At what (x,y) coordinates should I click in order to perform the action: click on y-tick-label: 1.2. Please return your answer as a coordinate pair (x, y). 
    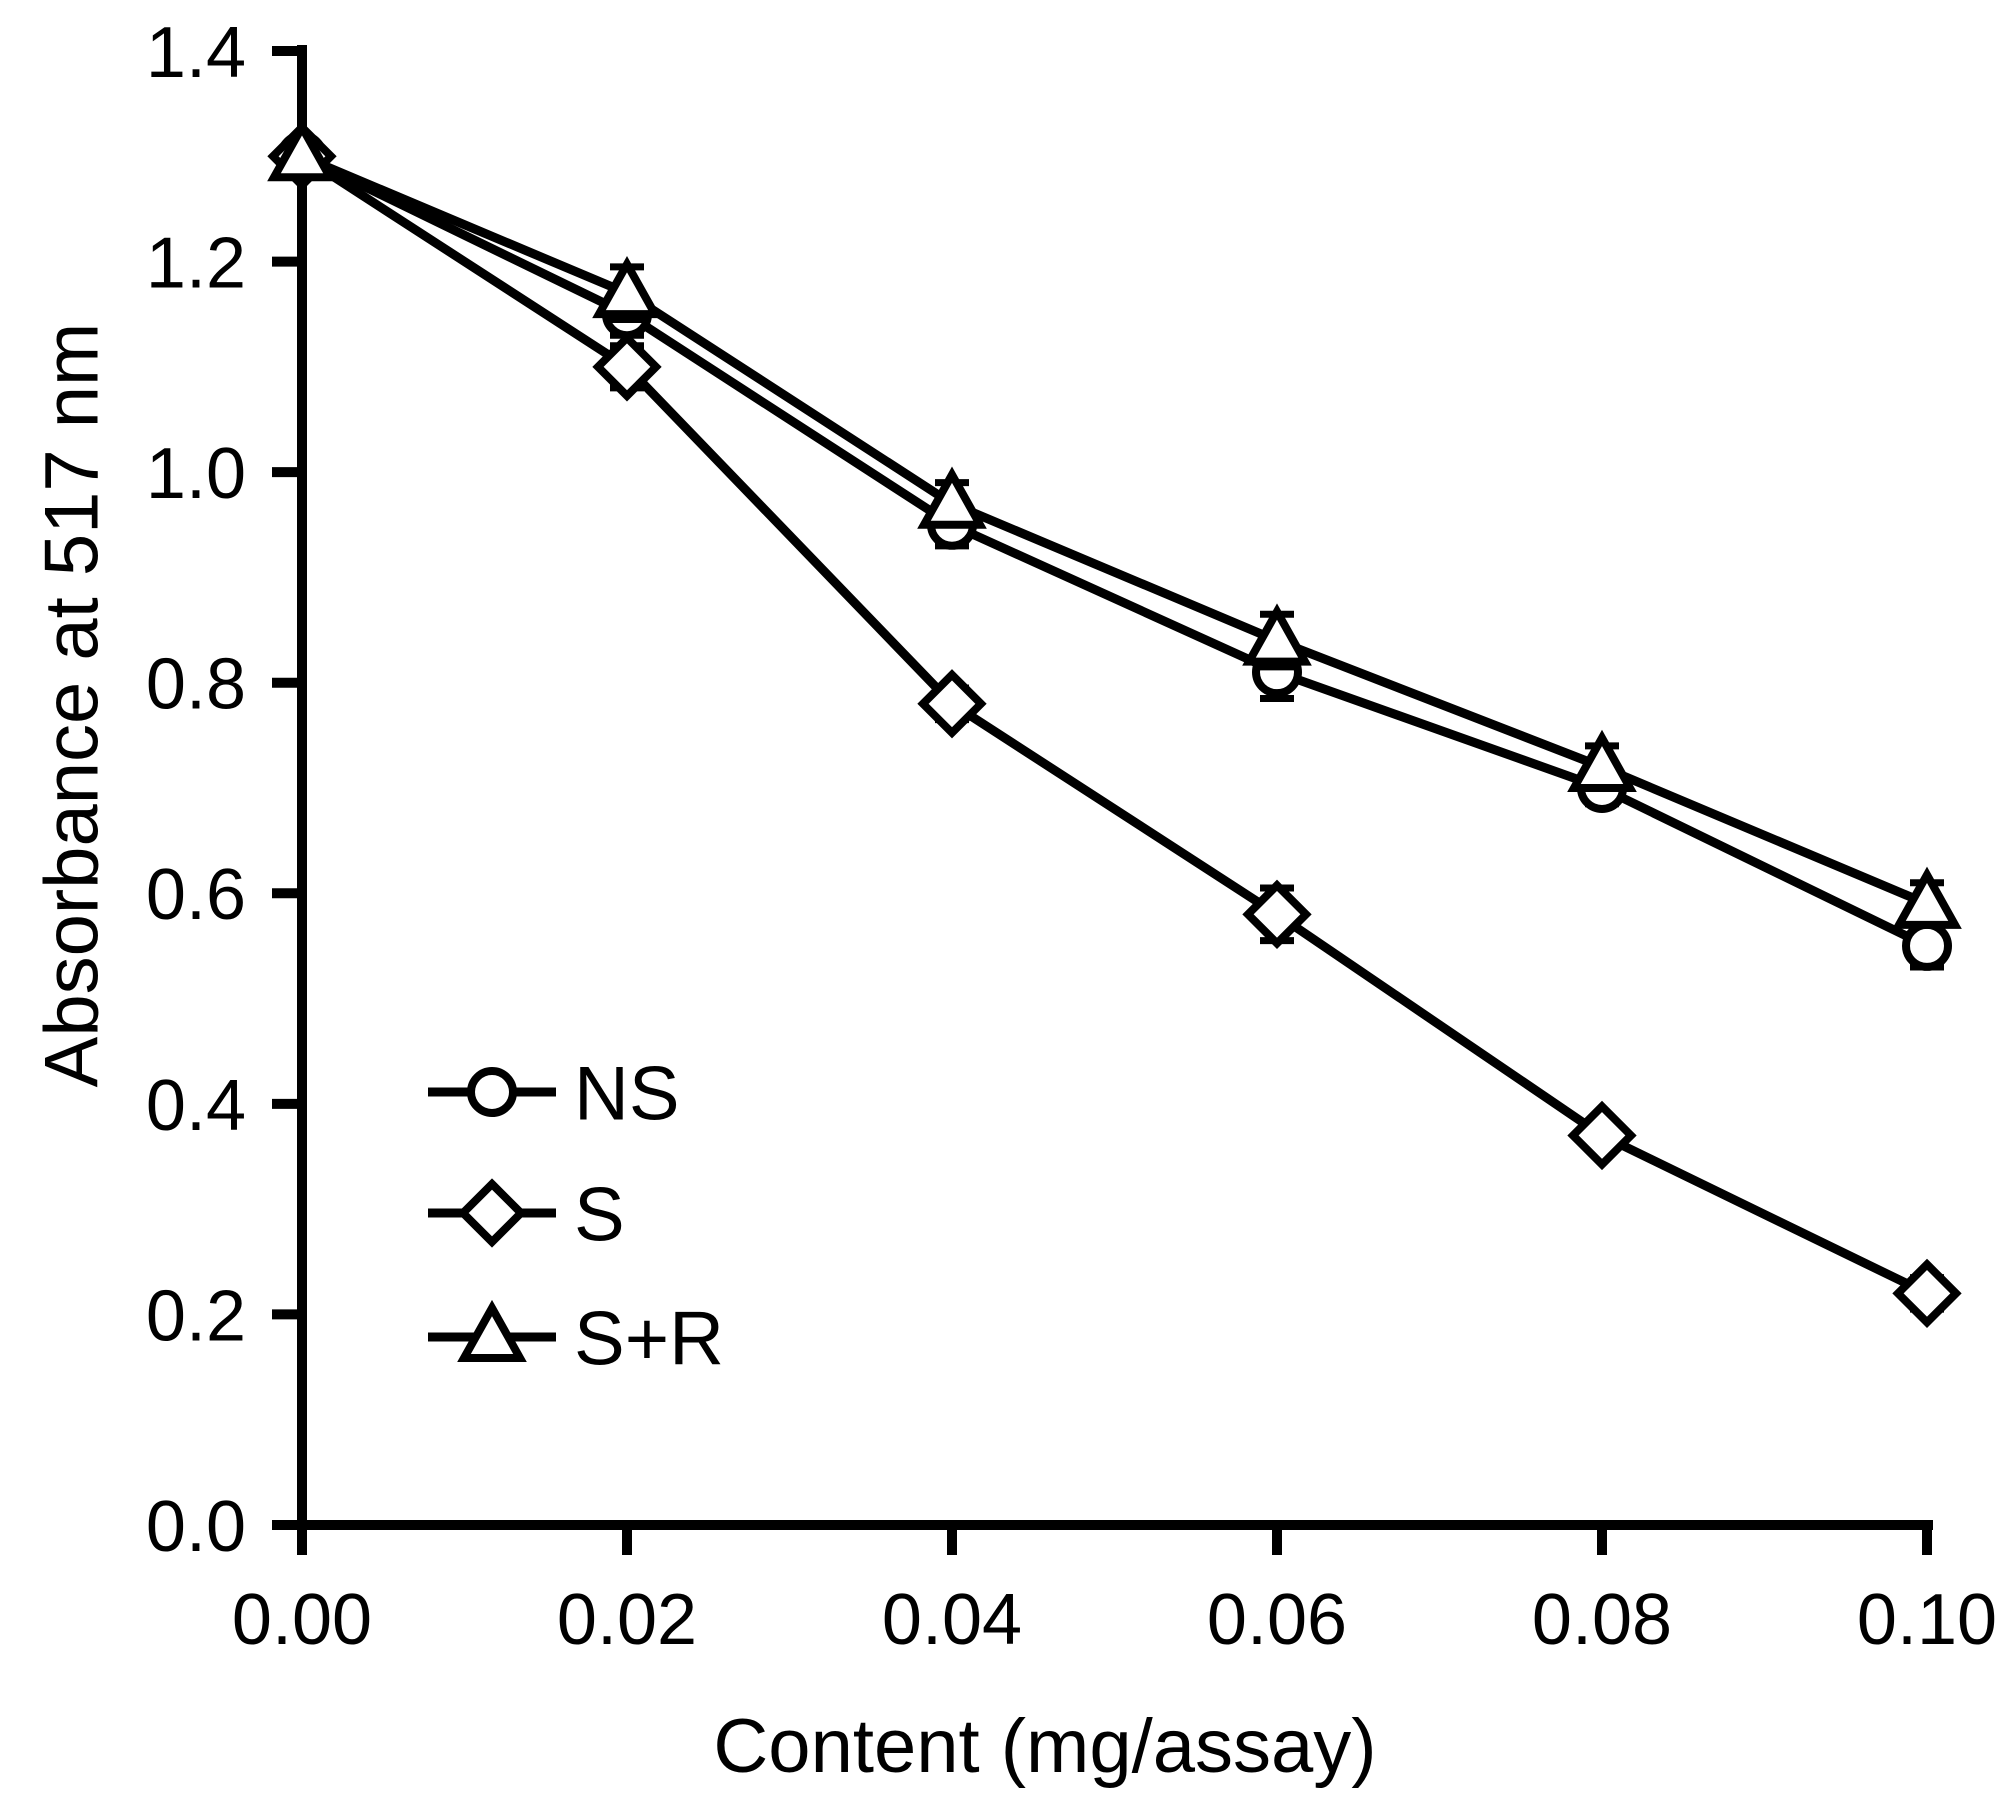
    Looking at the image, I should click on (196, 263).